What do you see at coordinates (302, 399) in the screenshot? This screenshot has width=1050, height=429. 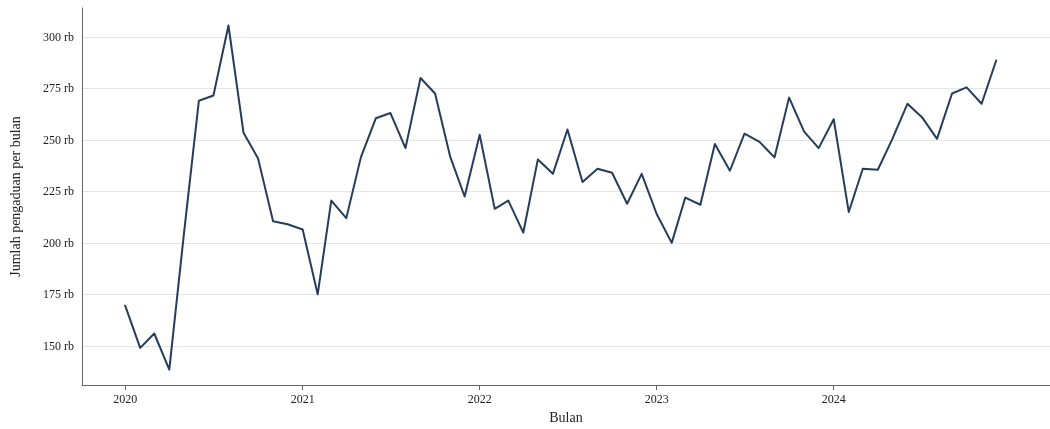 I see `x-tick-label: 2021` at bounding box center [302, 399].